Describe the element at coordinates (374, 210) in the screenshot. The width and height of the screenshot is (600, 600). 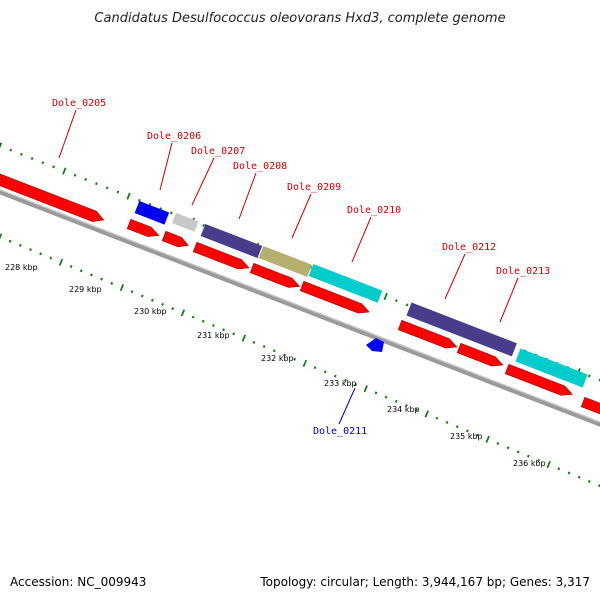
I see `gene-label-dole-0210: Dole_0210` at that location.